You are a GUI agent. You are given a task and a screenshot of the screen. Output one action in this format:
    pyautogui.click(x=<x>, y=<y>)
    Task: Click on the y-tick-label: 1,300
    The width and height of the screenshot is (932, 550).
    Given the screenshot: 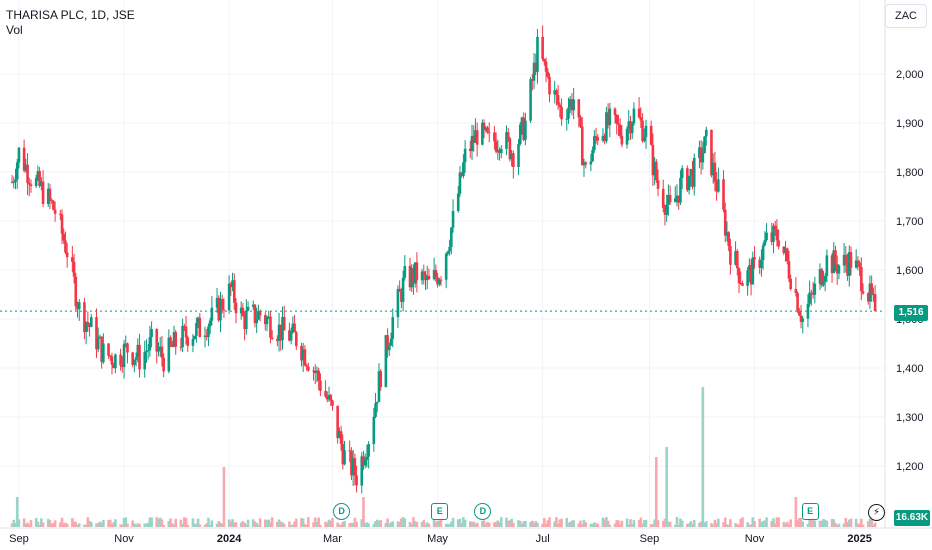 What is the action you would take?
    pyautogui.click(x=910, y=418)
    